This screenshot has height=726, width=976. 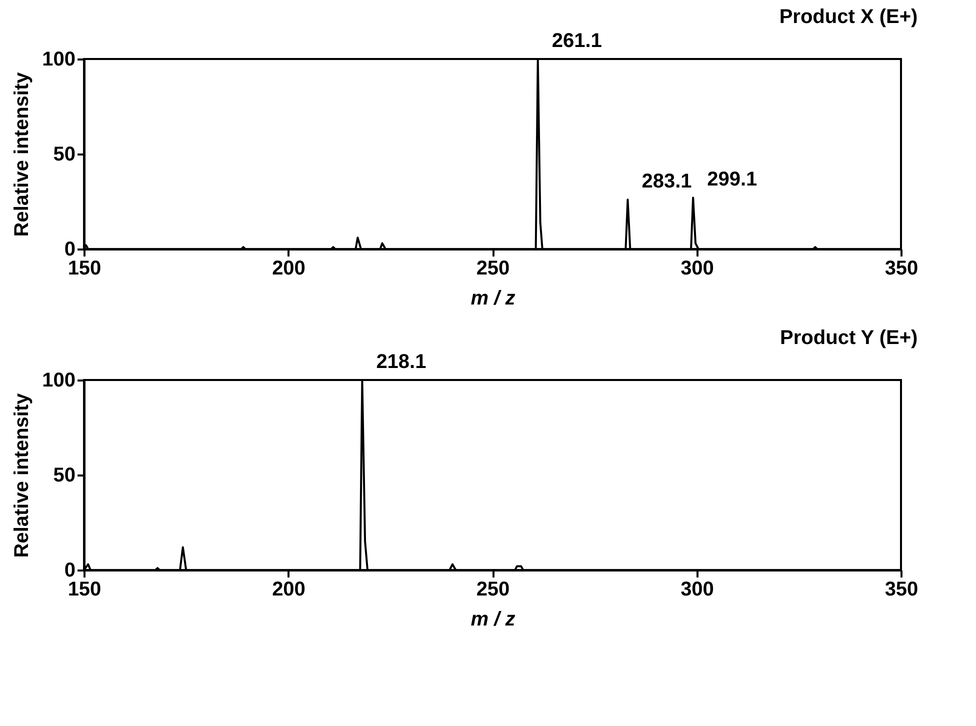 What do you see at coordinates (667, 181) in the screenshot?
I see `annotation: 283.1` at bounding box center [667, 181].